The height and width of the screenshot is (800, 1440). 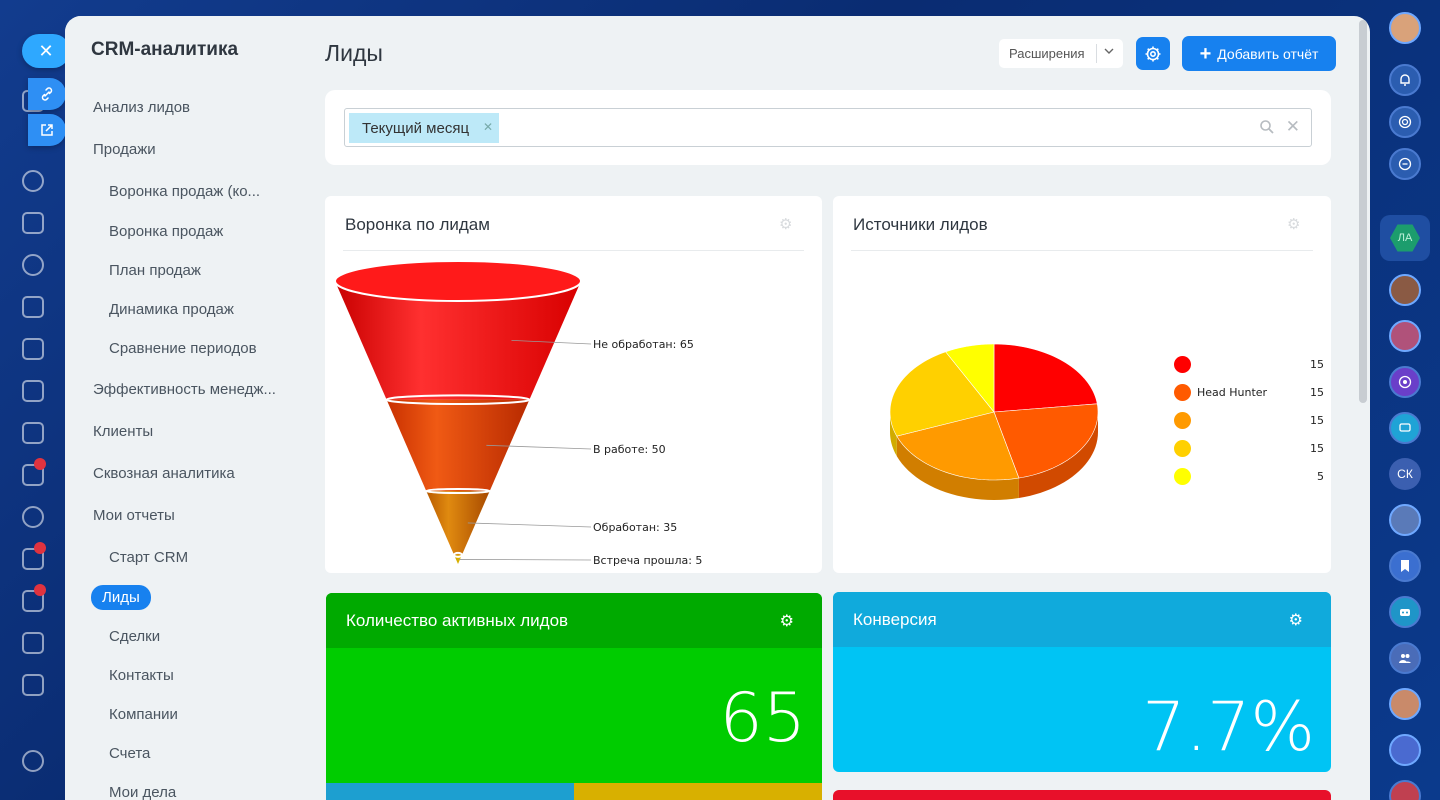 I want to click on list-icon, so click(x=33, y=643).